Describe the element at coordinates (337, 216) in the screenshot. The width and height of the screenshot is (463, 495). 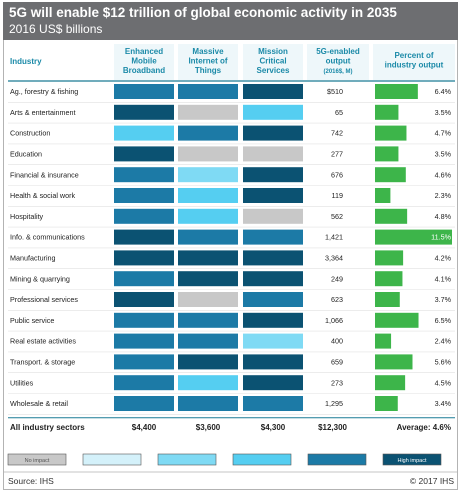
I see `output-value: 562` at that location.